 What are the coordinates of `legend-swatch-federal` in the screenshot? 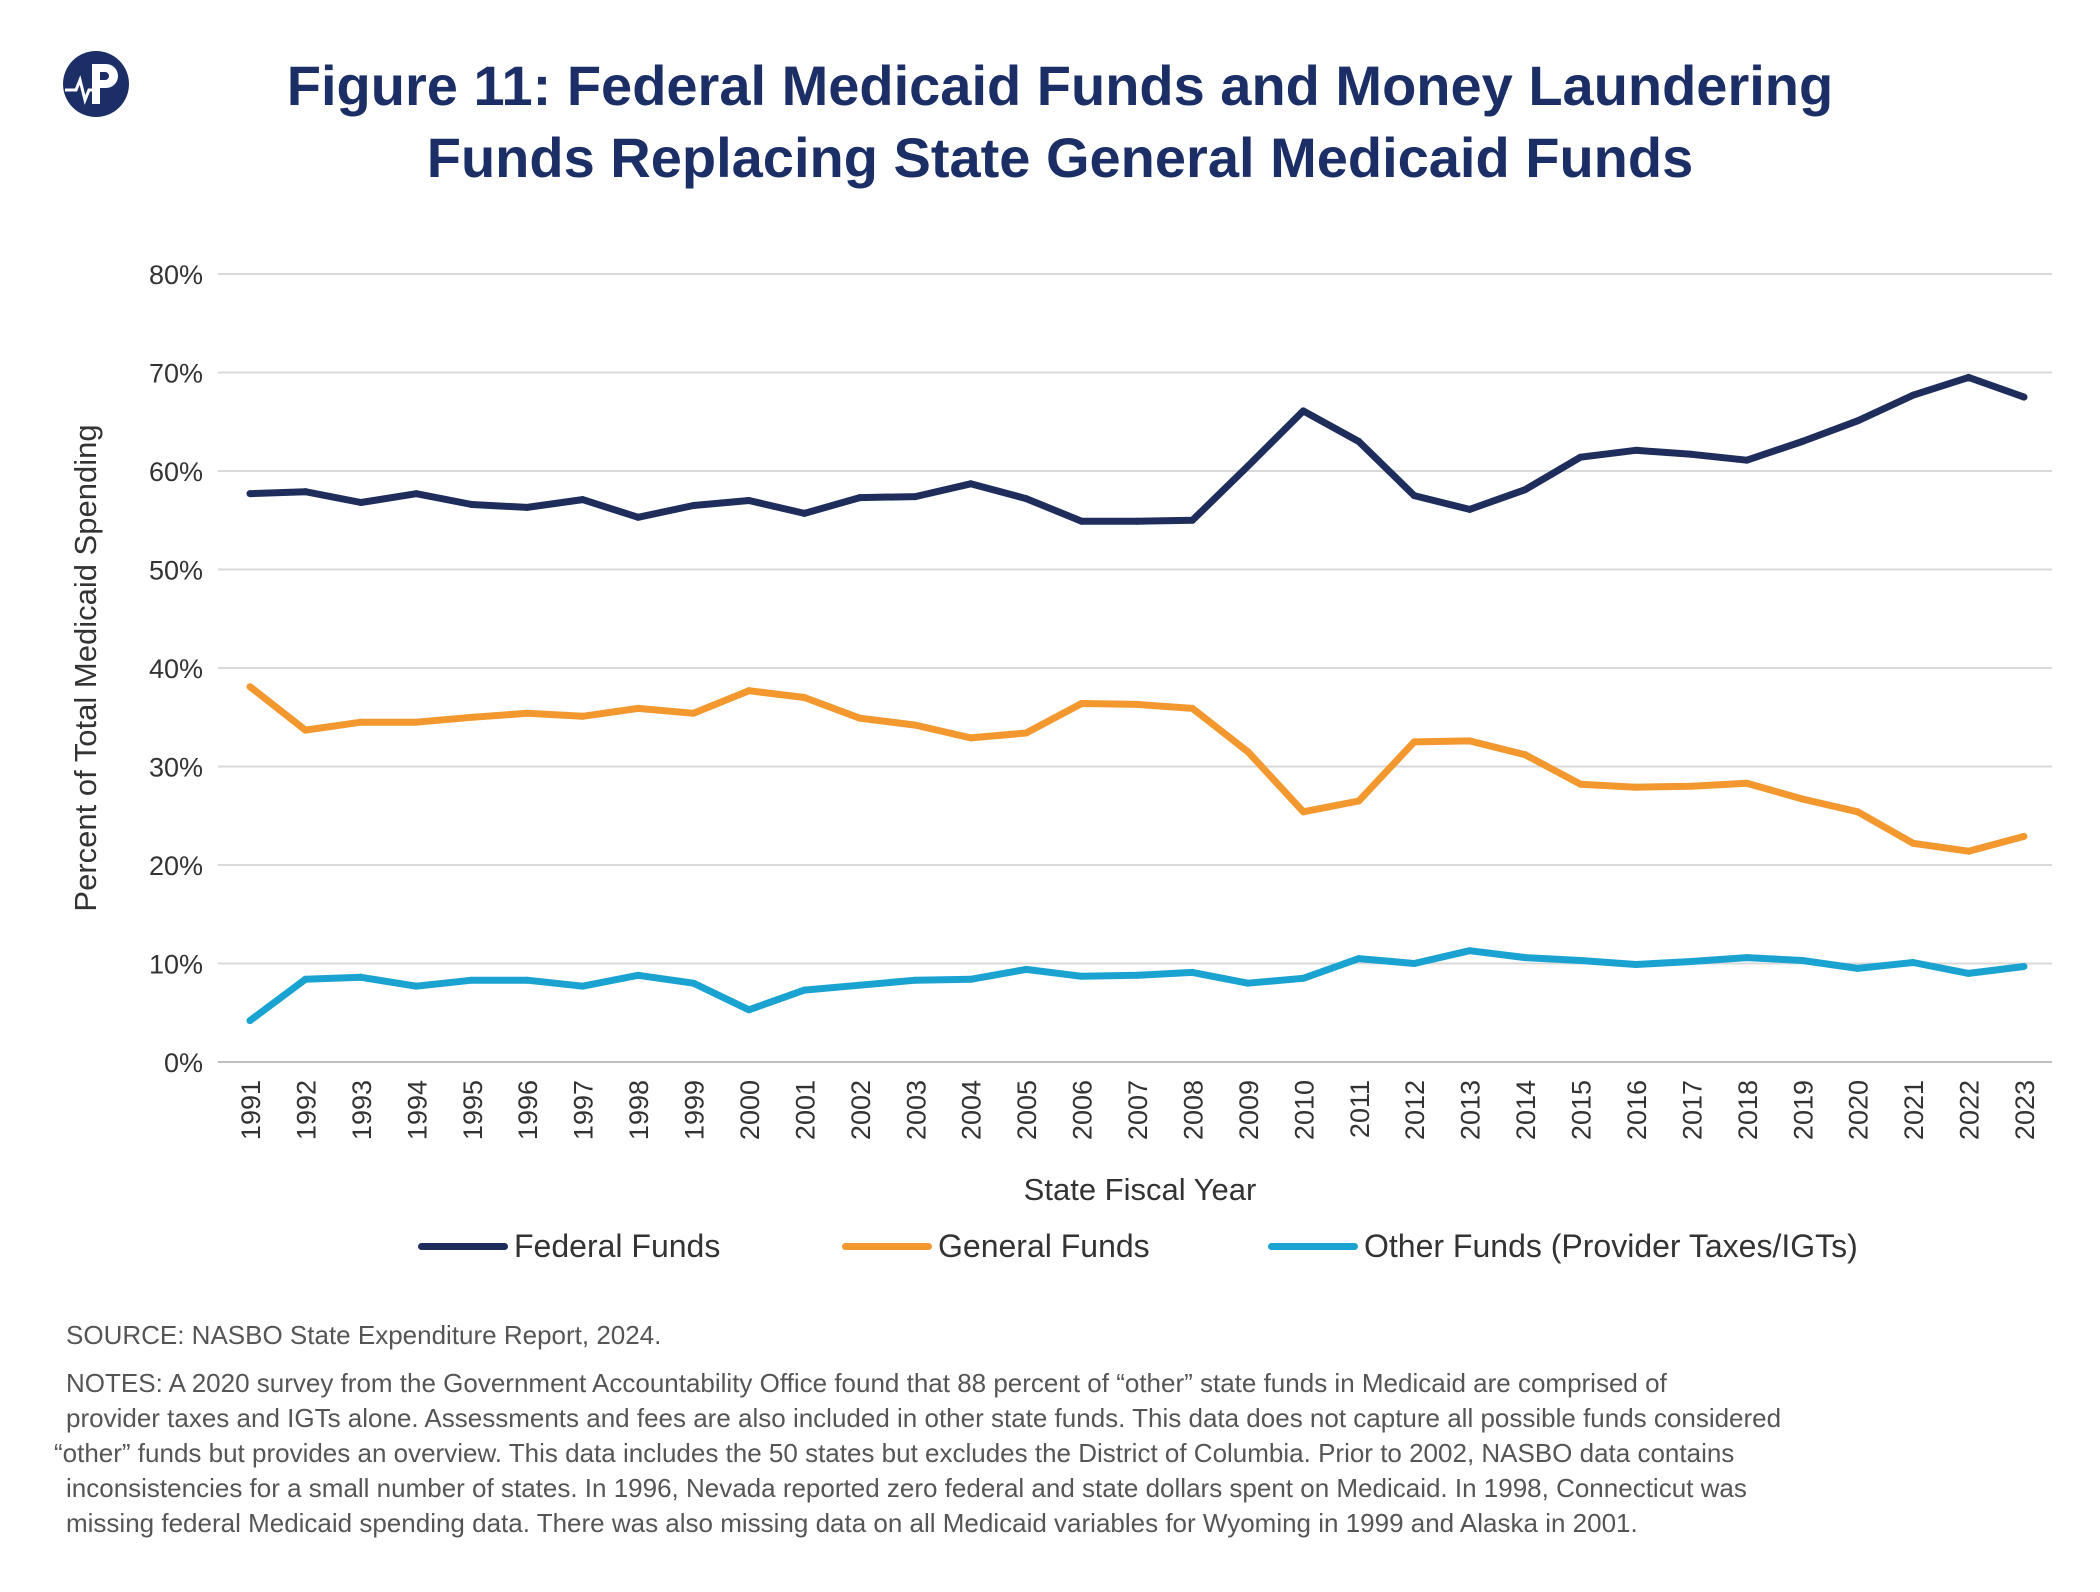 It's located at (463, 1246).